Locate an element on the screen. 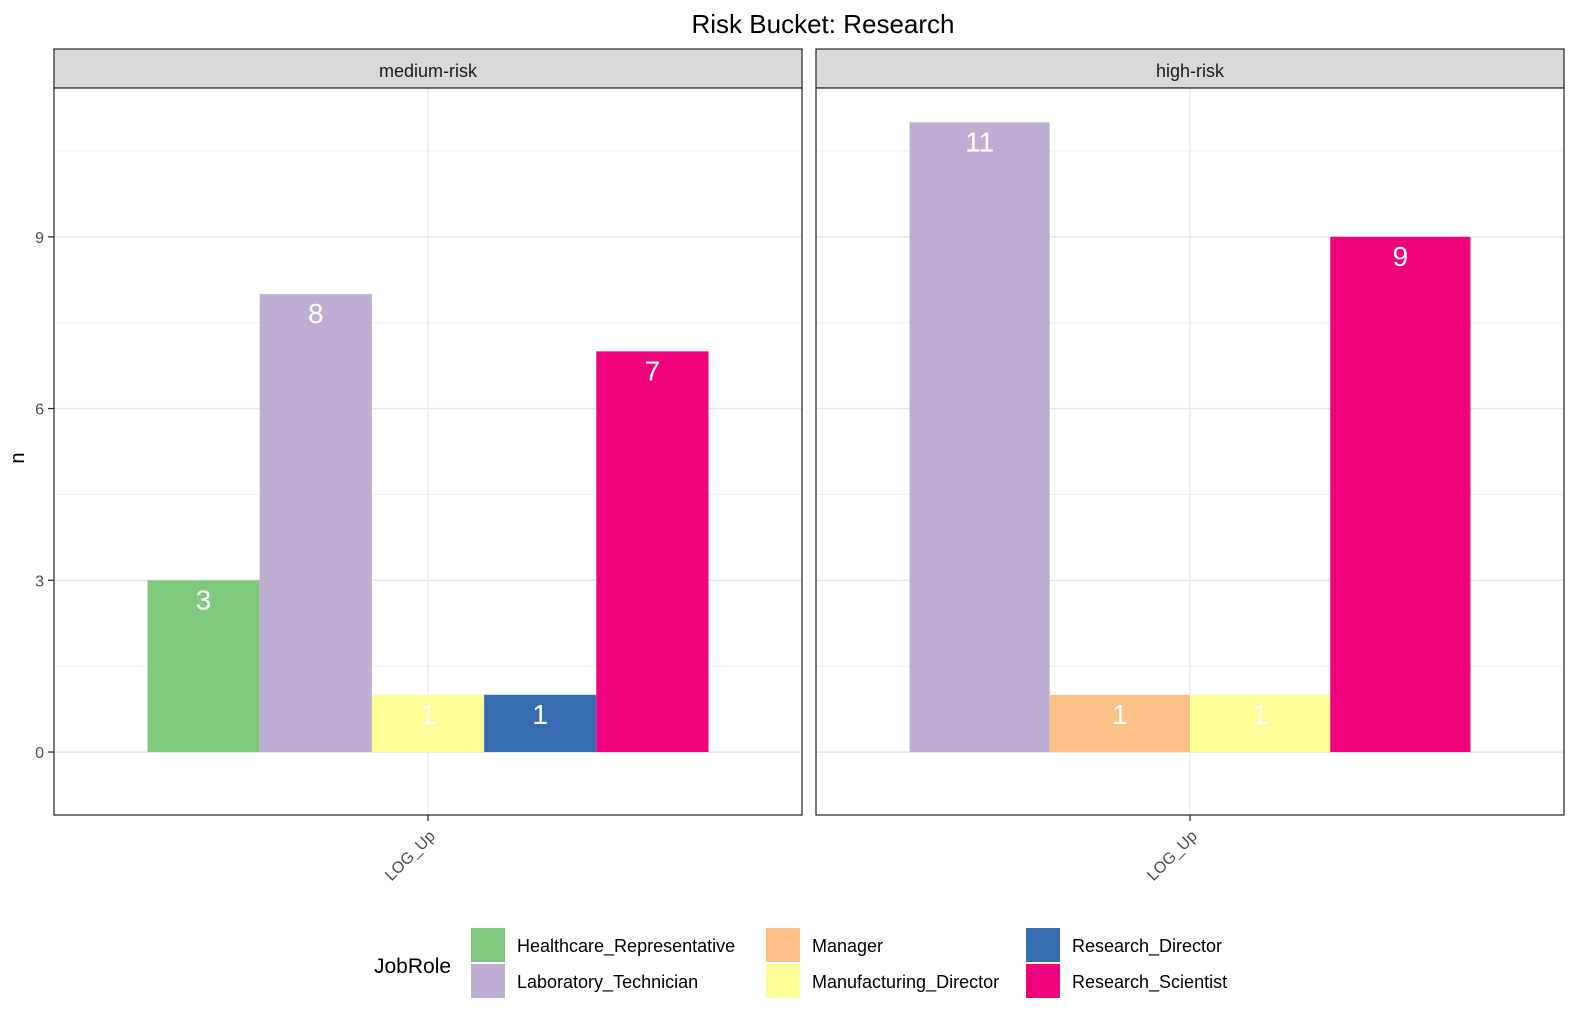  bar-Research_Director is located at coordinates (540, 723).